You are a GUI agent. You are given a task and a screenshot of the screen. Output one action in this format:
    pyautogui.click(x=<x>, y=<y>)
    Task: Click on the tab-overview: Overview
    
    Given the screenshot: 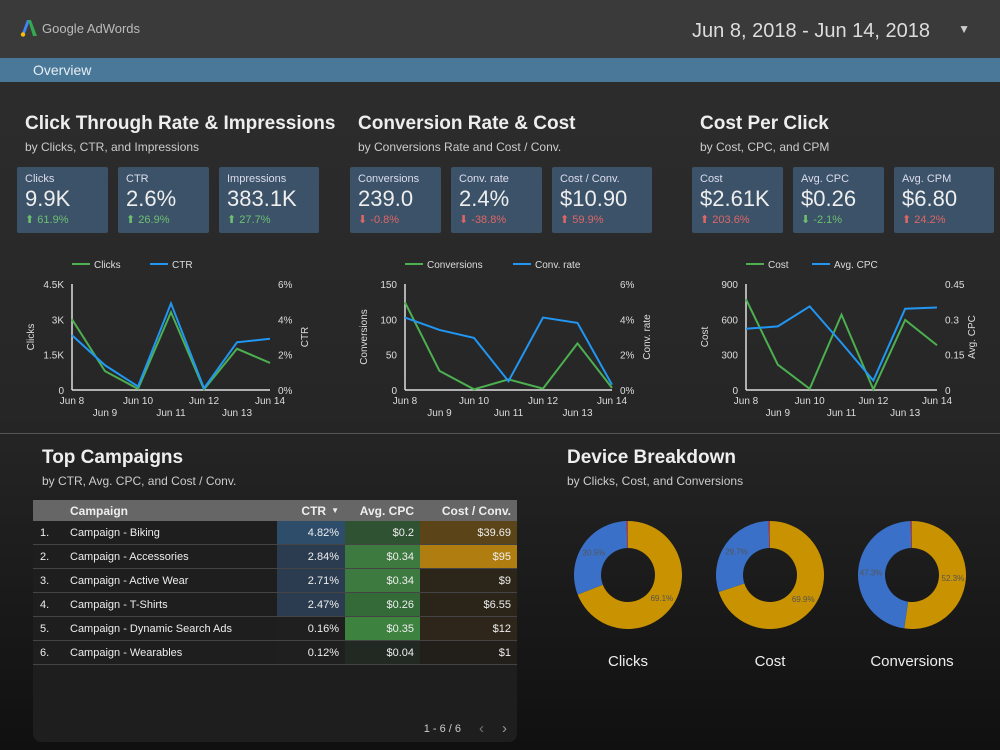 What is the action you would take?
    pyautogui.click(x=62, y=70)
    